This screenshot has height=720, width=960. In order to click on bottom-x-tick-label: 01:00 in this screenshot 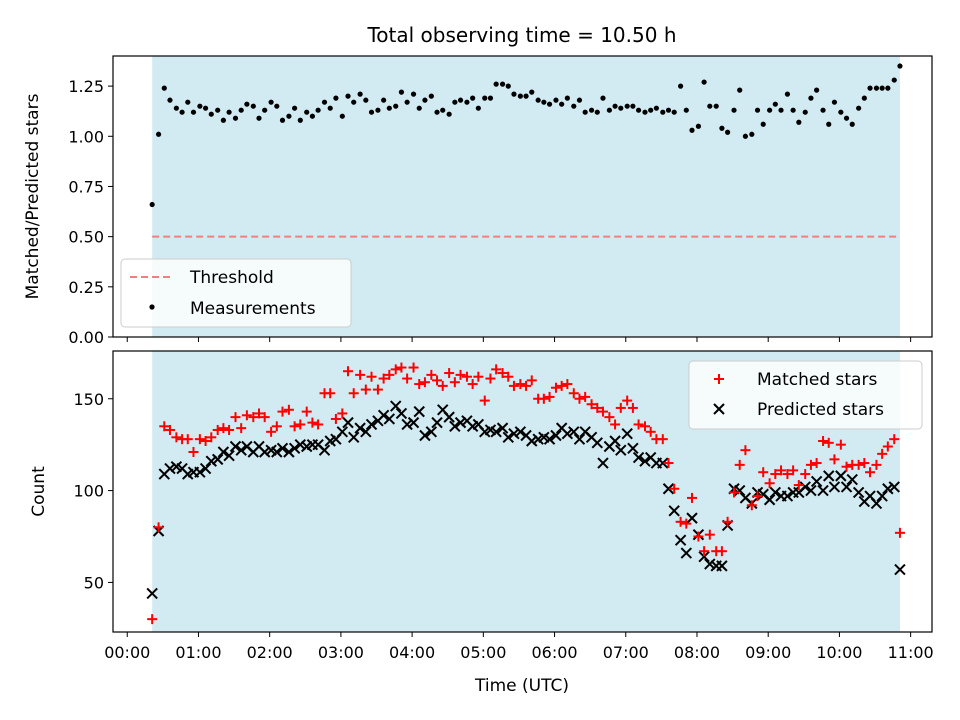, I will do `click(198, 652)`.